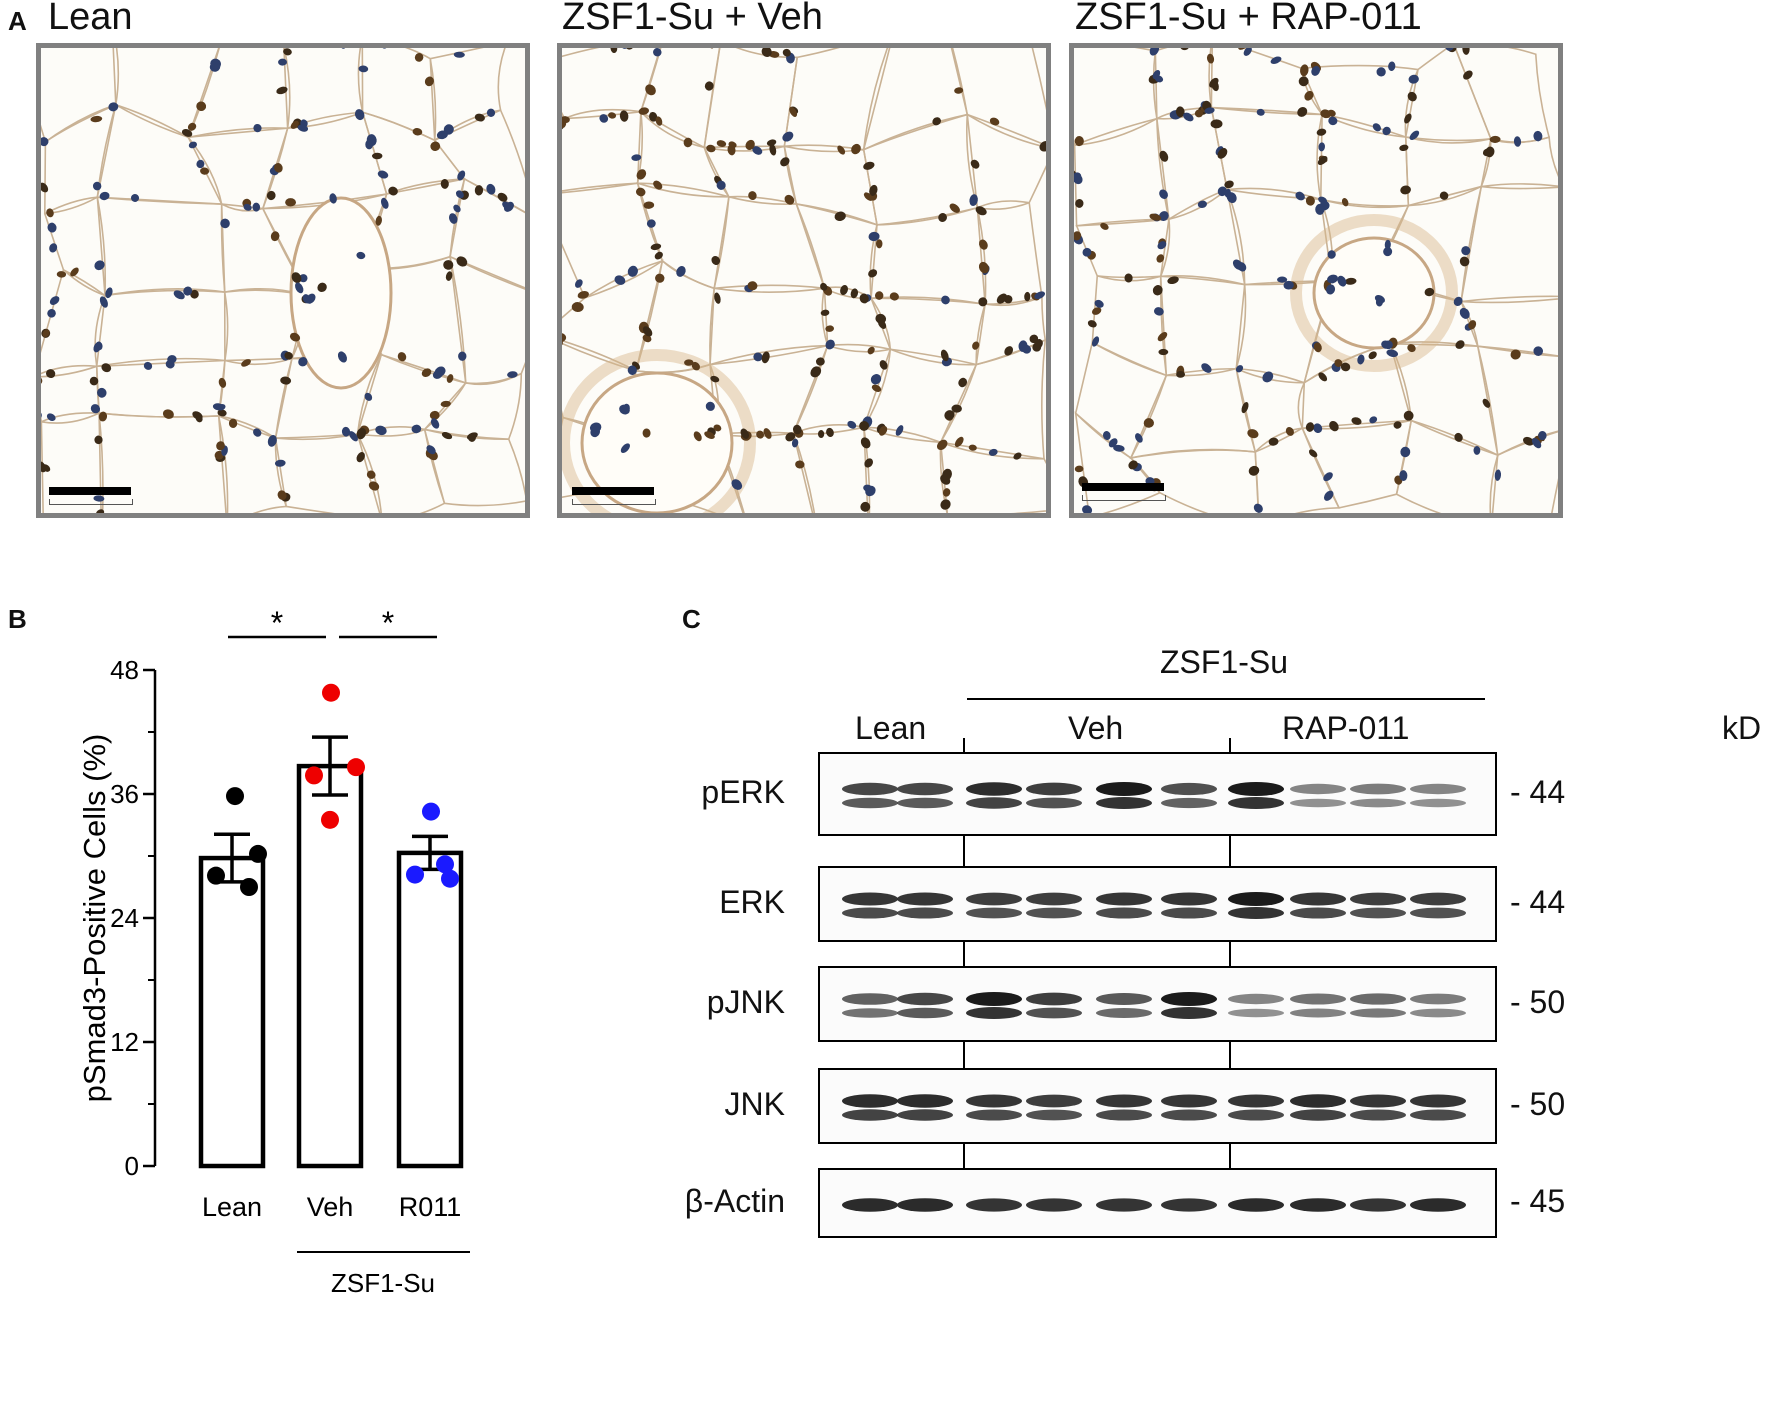 The image size is (1772, 1415). Describe the element at coordinates (124, 670) in the screenshot. I see `y-tick-label: 48` at that location.